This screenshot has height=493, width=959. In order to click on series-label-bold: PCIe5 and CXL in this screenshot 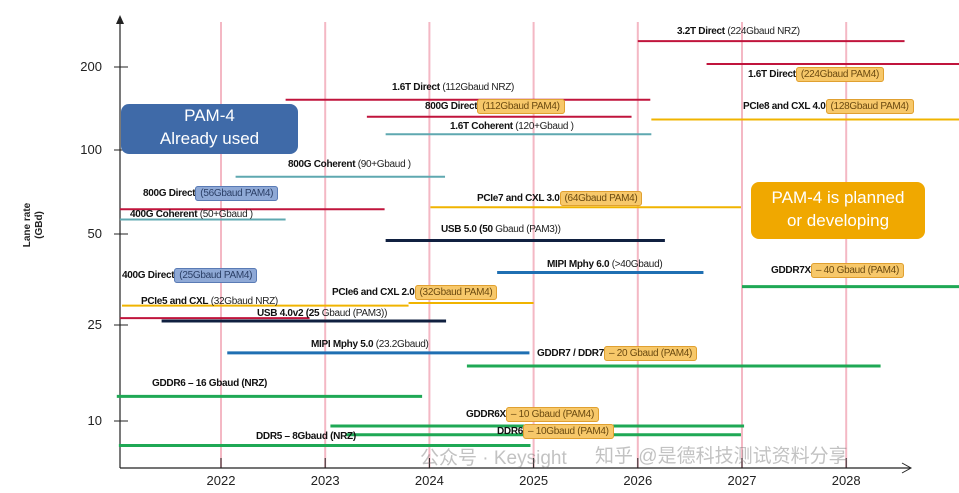, I will do `click(175, 301)`.